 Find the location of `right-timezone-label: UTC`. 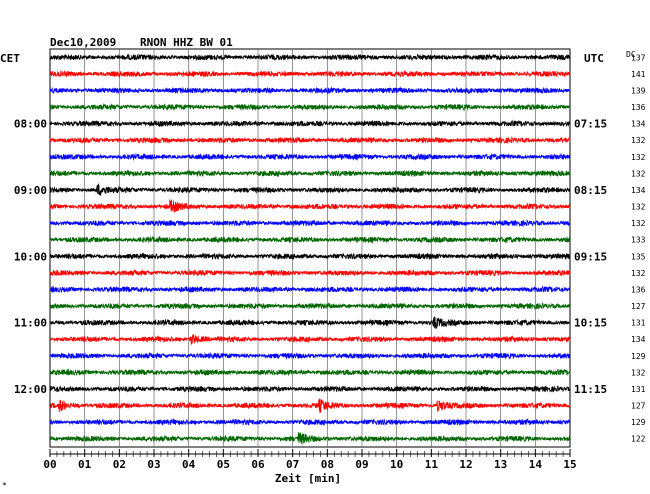

right-timezone-label: UTC is located at coordinates (594, 58).